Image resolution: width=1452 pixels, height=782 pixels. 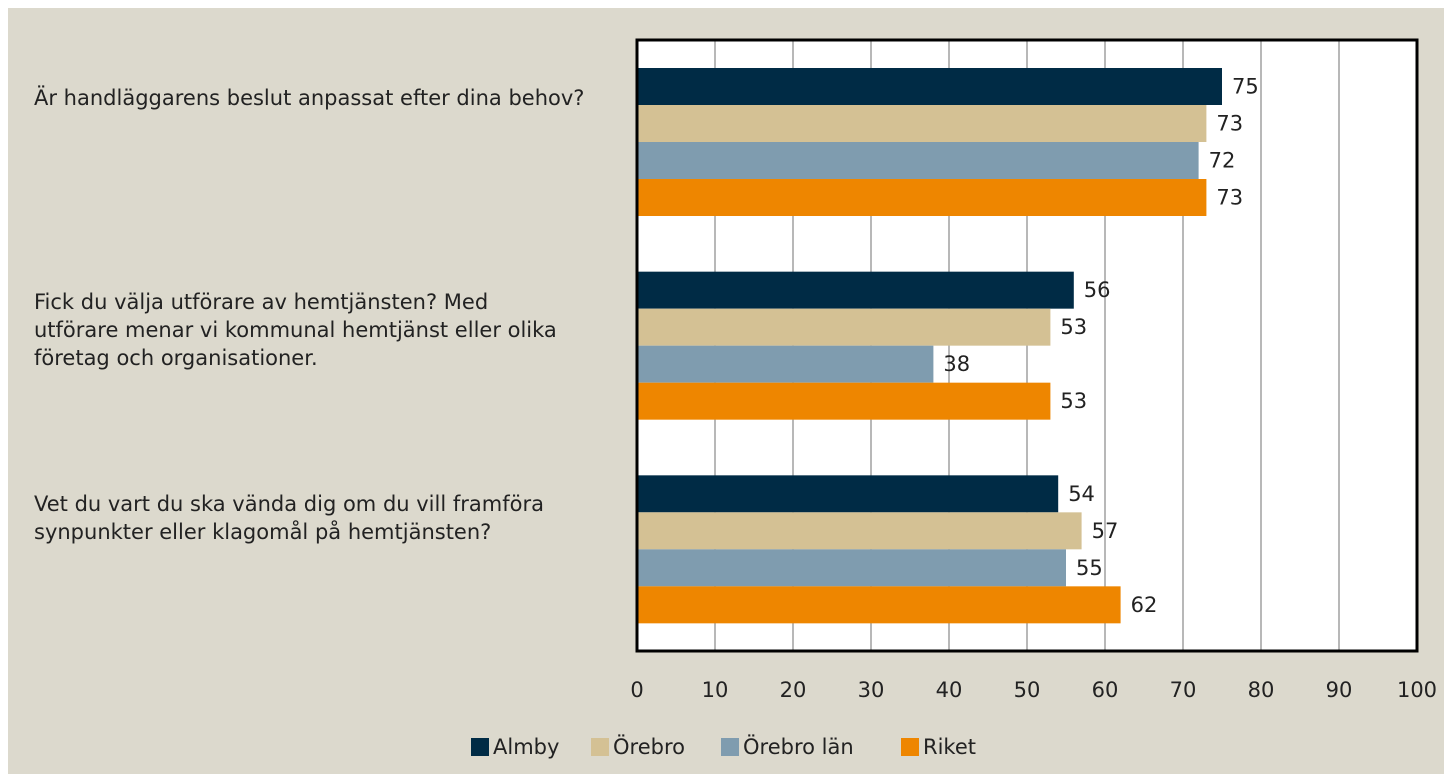 What do you see at coordinates (1417, 690) in the screenshot?
I see `x-tick-label: 100` at bounding box center [1417, 690].